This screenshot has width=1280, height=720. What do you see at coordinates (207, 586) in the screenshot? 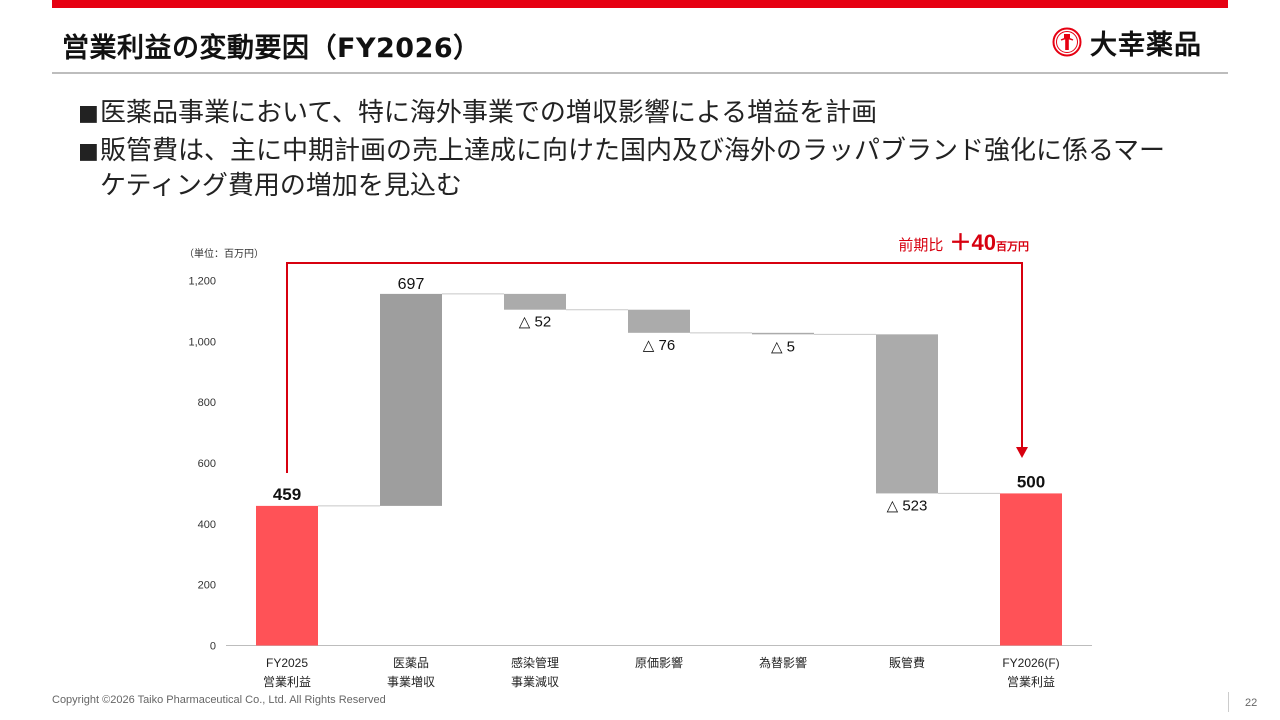
I see `y-tick-label: 200` at bounding box center [207, 586].